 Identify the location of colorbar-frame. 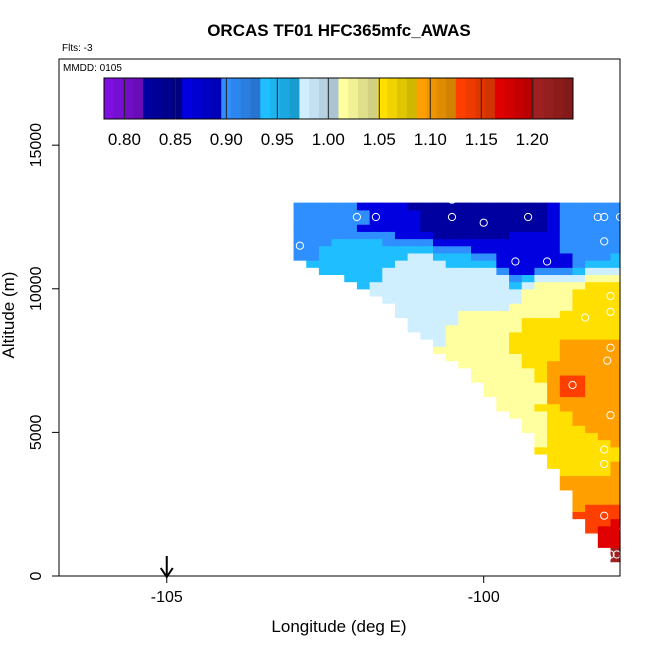
(338, 98).